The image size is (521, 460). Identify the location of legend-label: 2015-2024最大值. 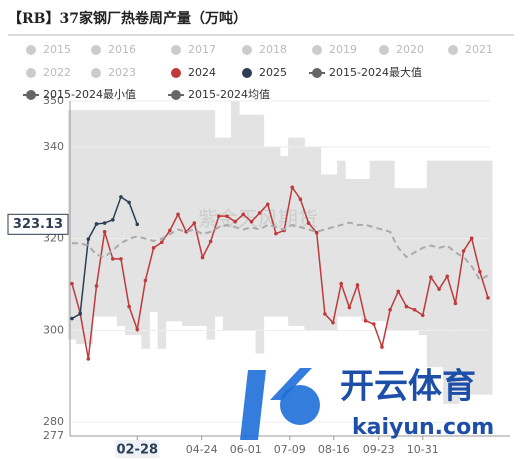
(375, 72).